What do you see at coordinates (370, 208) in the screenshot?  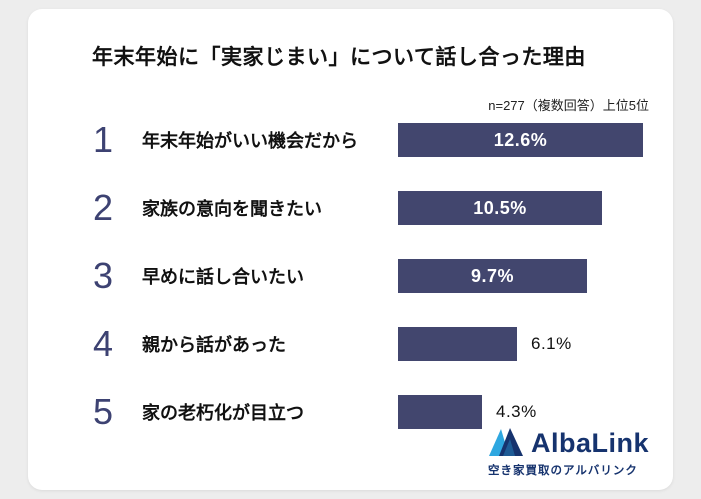 I see `chart-row: 2 家族の意向を聞きたい 10.5%` at bounding box center [370, 208].